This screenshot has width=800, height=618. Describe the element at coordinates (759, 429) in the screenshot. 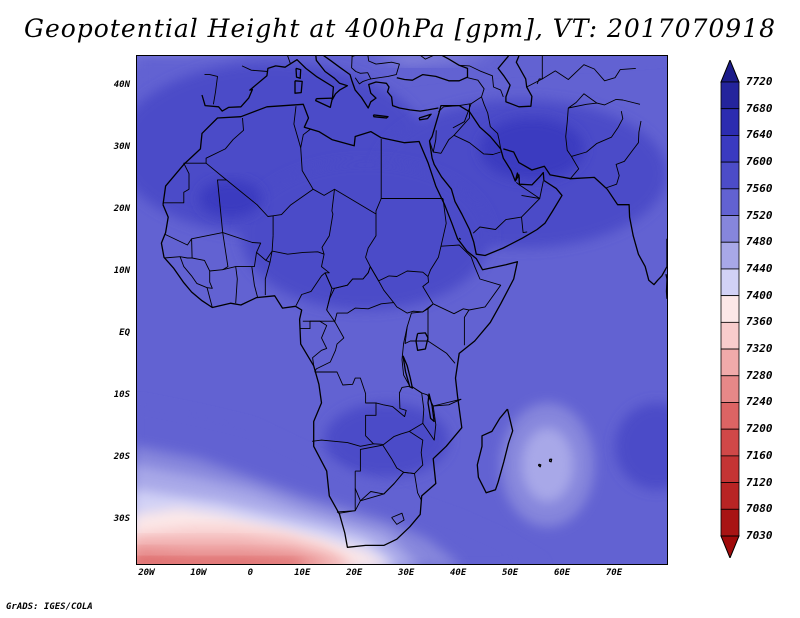

I see `colorbar-label: 7200` at that location.